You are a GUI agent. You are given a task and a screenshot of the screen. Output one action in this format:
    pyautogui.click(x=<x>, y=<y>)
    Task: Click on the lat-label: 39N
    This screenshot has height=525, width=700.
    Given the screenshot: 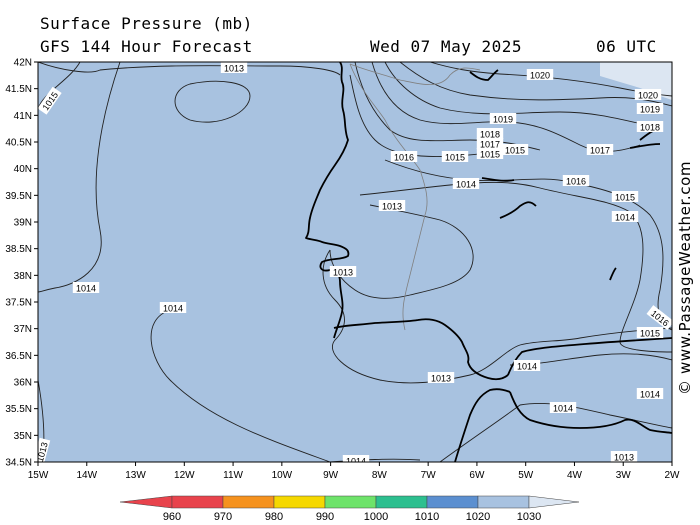 What is the action you would take?
    pyautogui.click(x=23, y=223)
    